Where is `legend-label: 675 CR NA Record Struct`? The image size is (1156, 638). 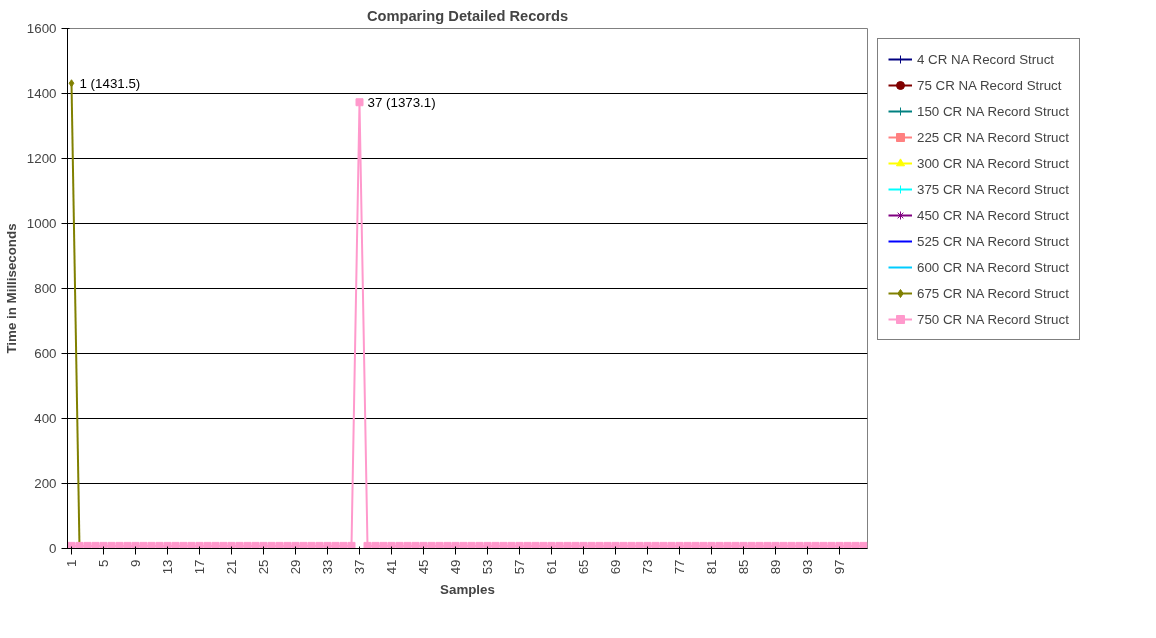
legend-label: 675 CR NA Record Struct is located at coordinates (993, 293).